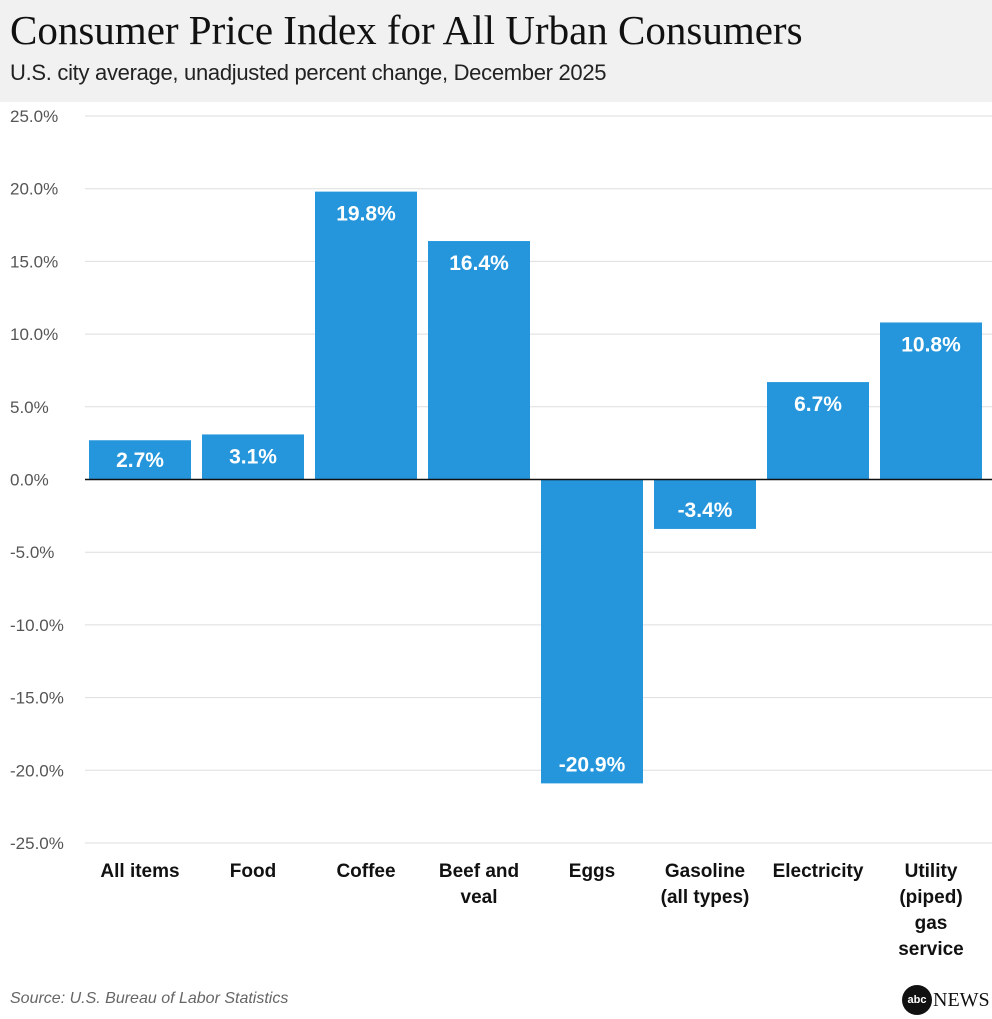 The image size is (992, 1019). Describe the element at coordinates (253, 871) in the screenshot. I see `x-tick-label: Food` at that location.